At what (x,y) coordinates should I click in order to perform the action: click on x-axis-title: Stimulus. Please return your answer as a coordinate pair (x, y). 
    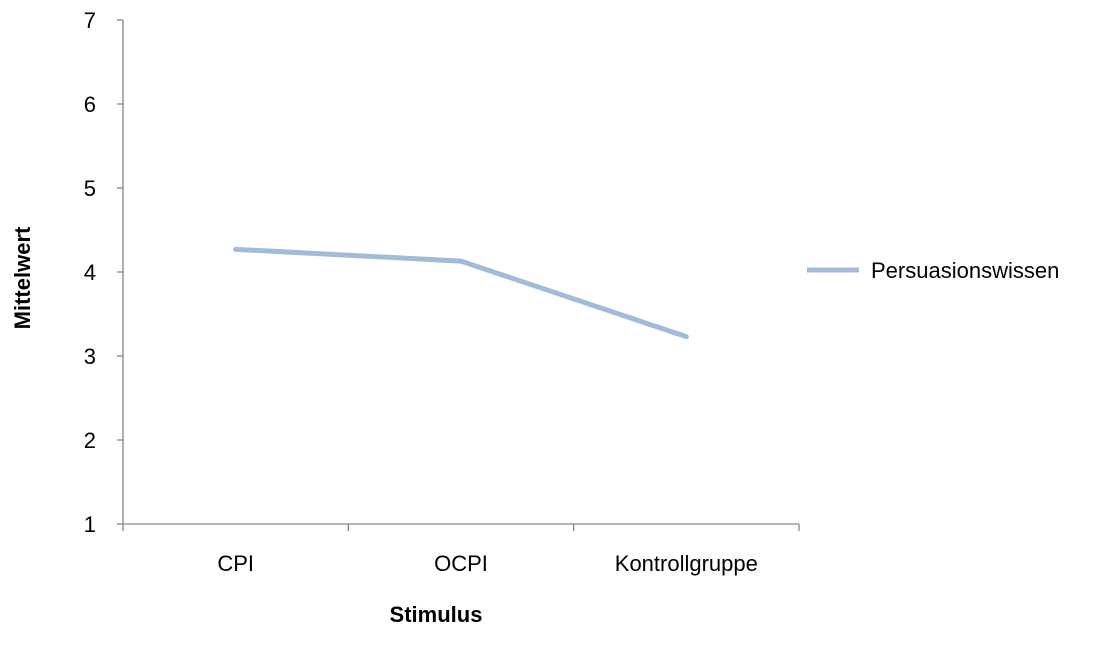
    Looking at the image, I should click on (436, 614).